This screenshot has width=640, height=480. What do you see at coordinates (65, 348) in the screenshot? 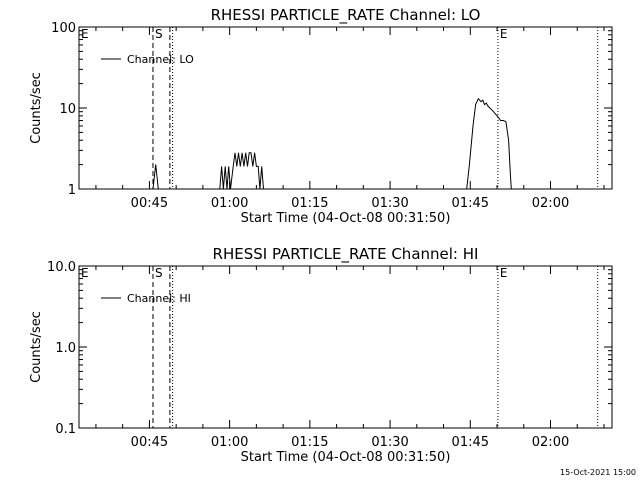
I see `y-tick-label: 1.0` at bounding box center [65, 348].